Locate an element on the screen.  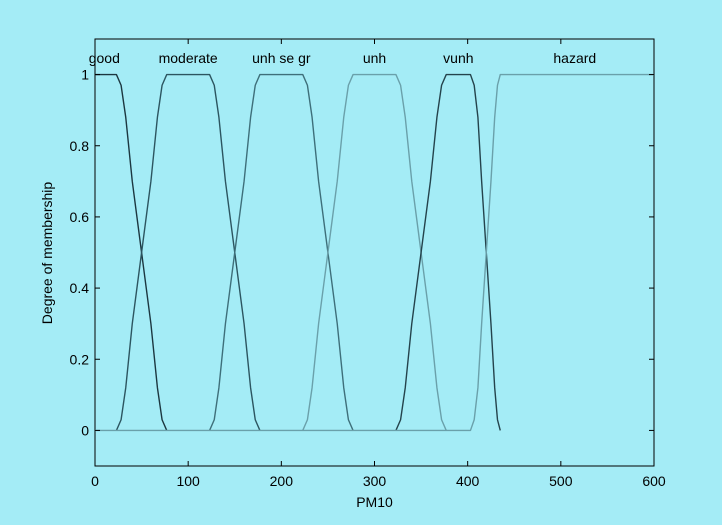
annotation-layer: good moderate unh se gr unh vunh hazard is located at coordinates (342, 58).